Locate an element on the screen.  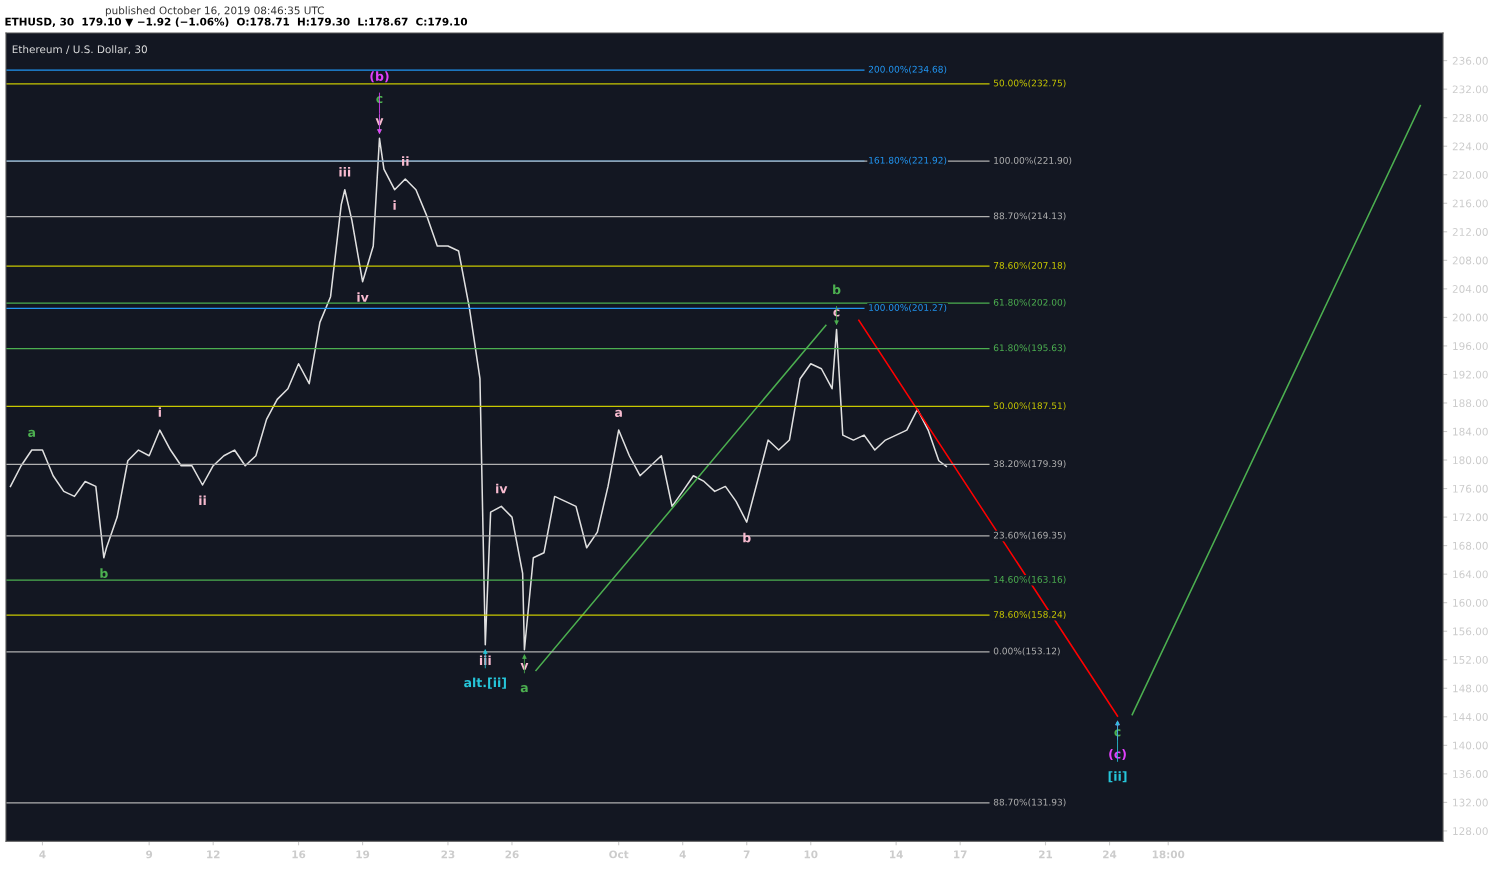
ref-line-label: 100.00%(221.90) is located at coordinates (1033, 160).